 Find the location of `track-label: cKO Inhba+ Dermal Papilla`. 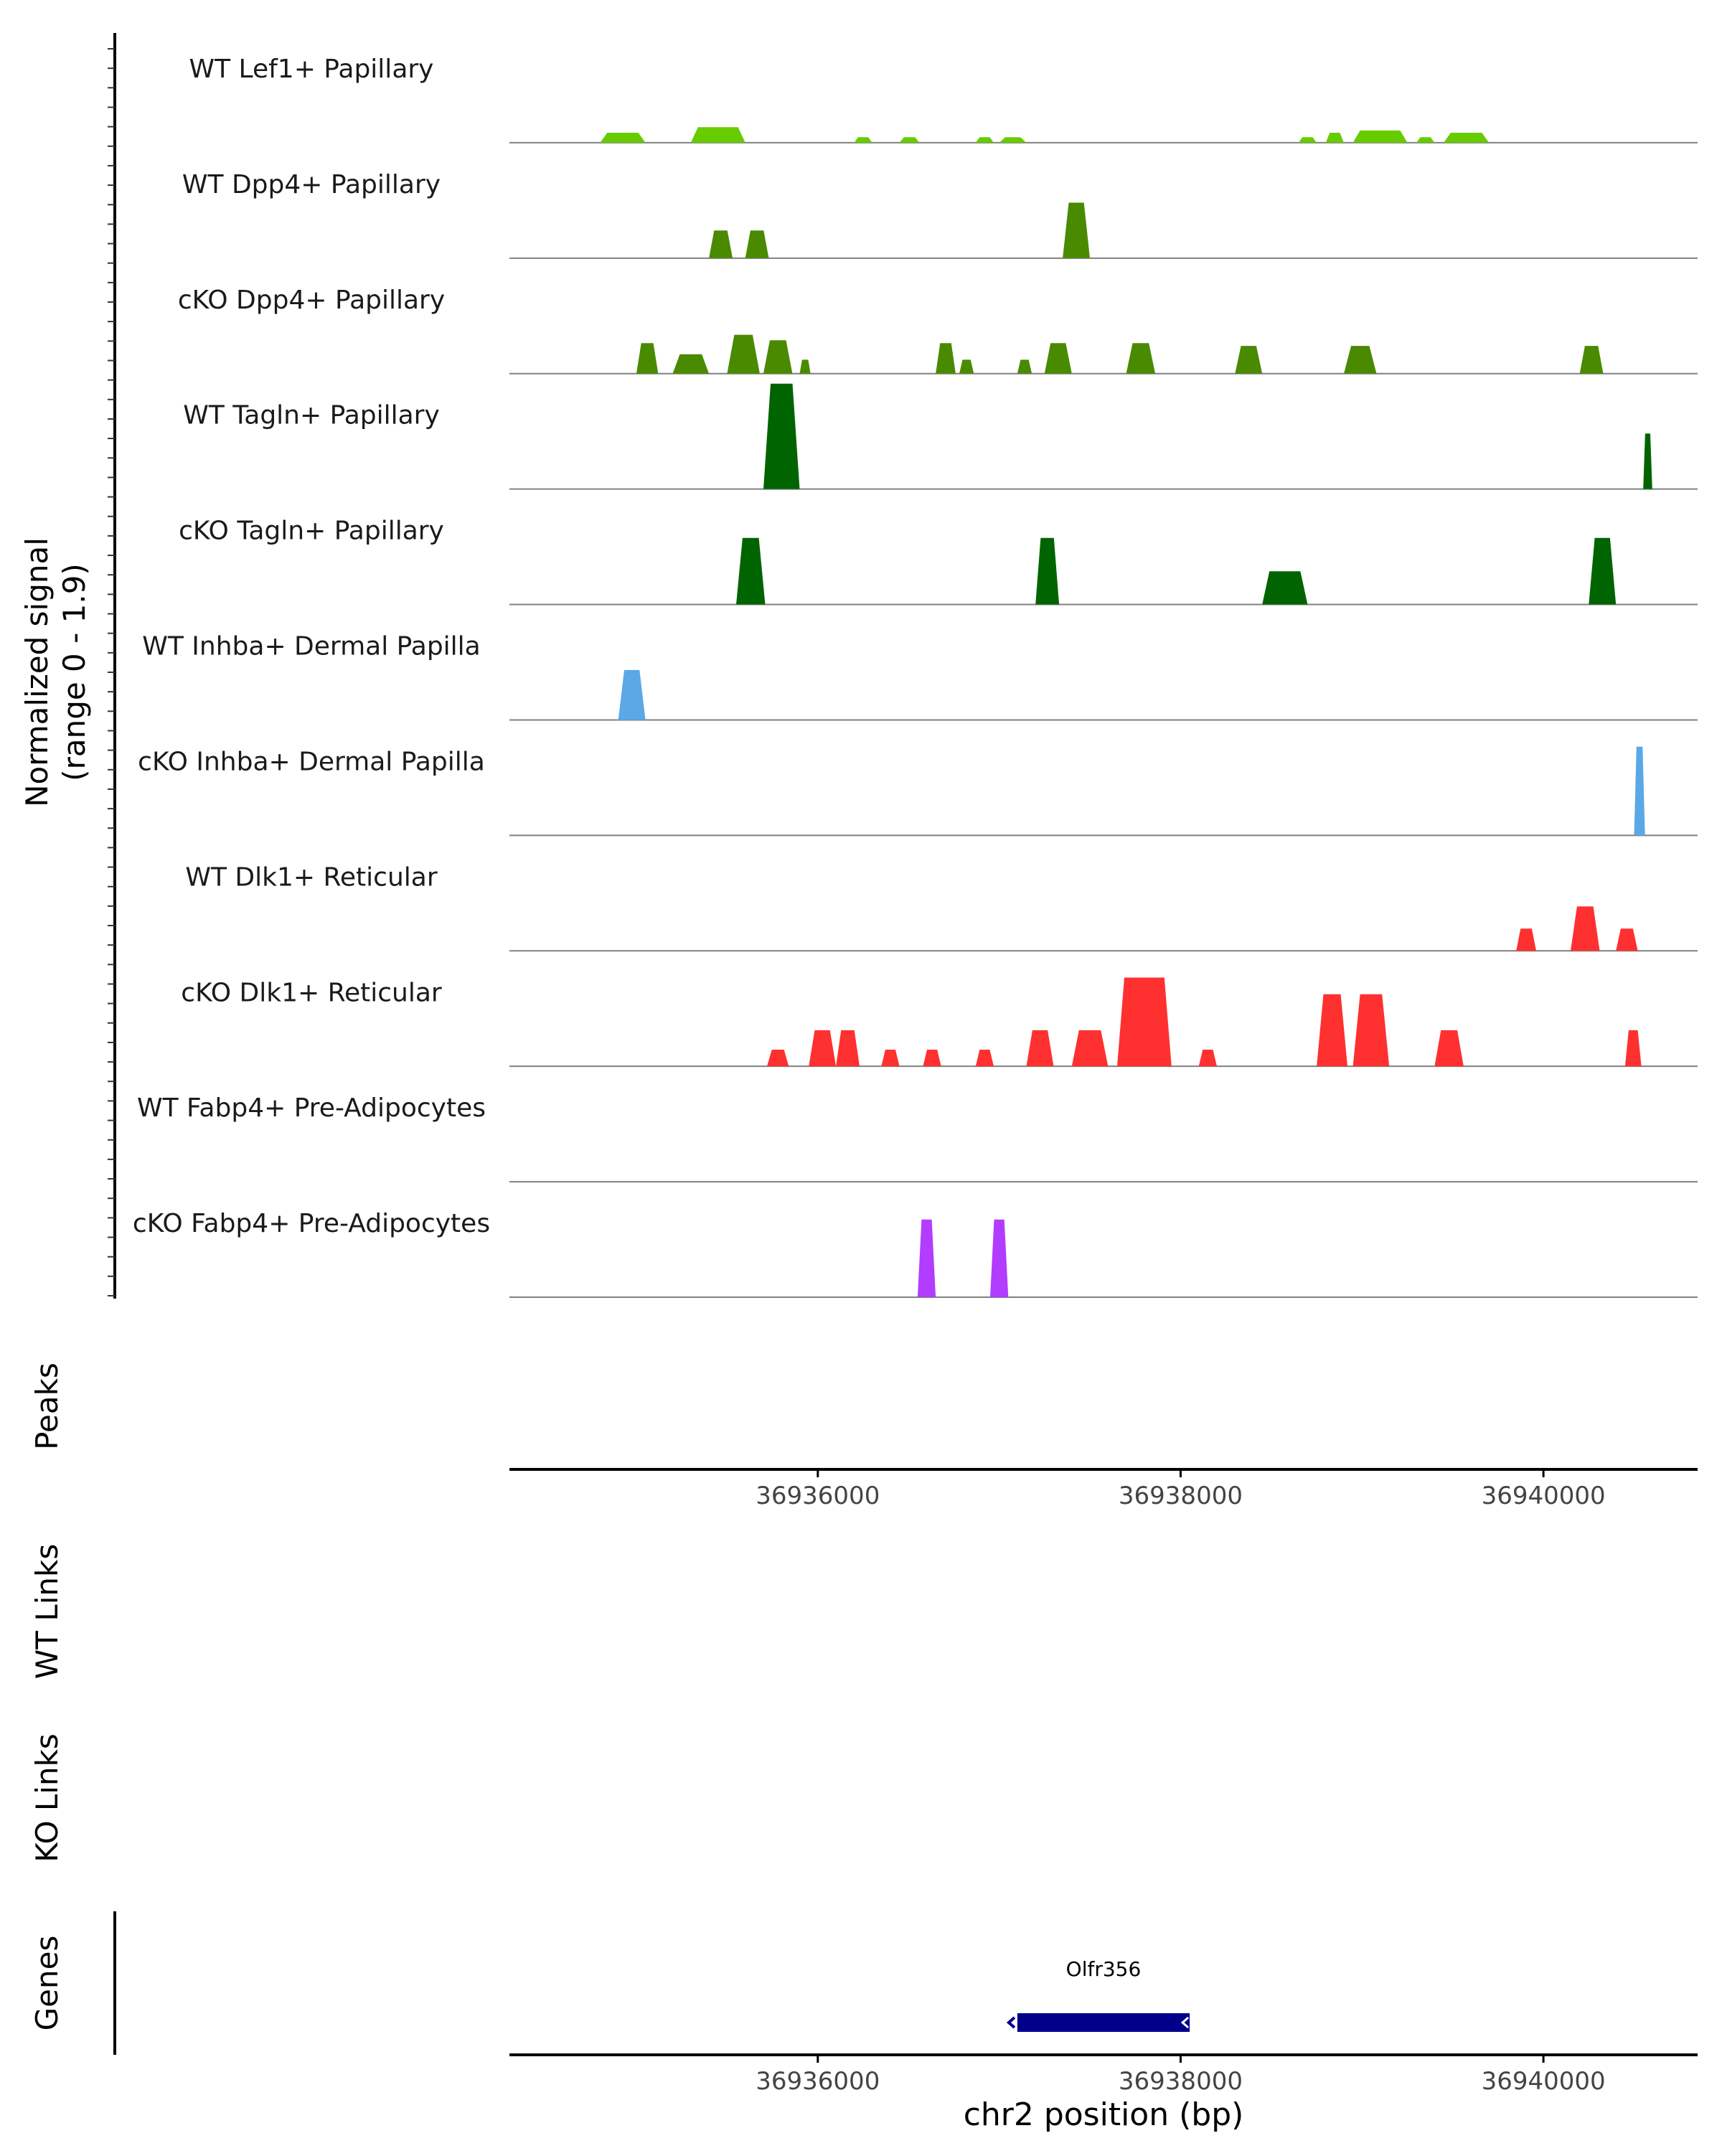

track-label: cKO Inhba+ Dermal Papilla is located at coordinates (312, 762).